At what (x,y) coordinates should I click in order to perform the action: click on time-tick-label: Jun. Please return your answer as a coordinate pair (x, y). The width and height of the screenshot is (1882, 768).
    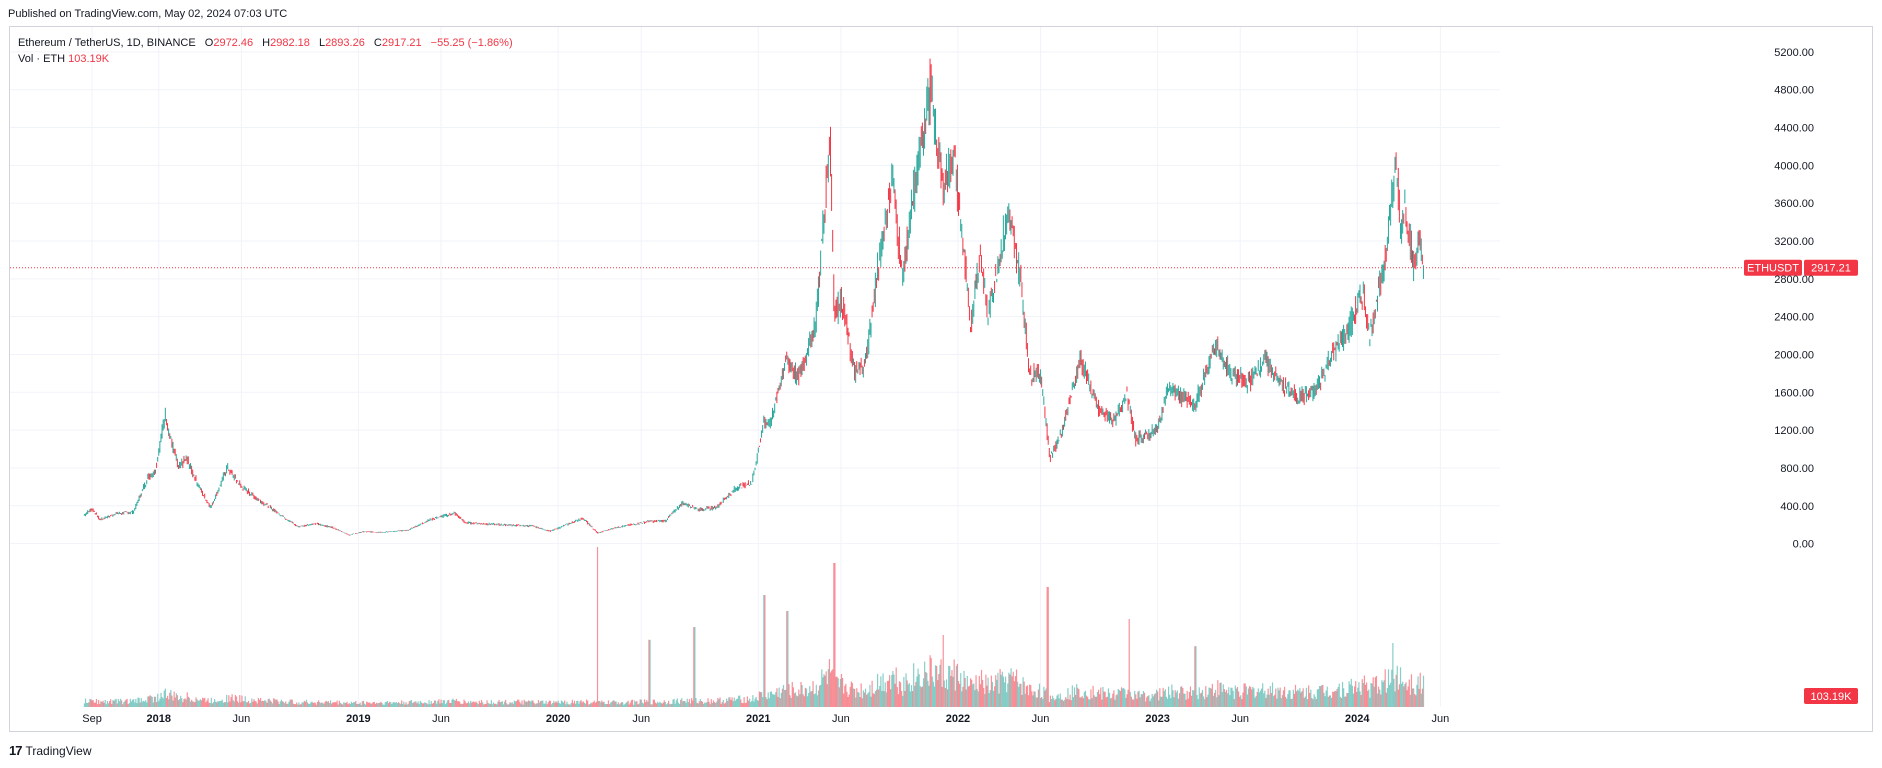
    Looking at the image, I should click on (1041, 719).